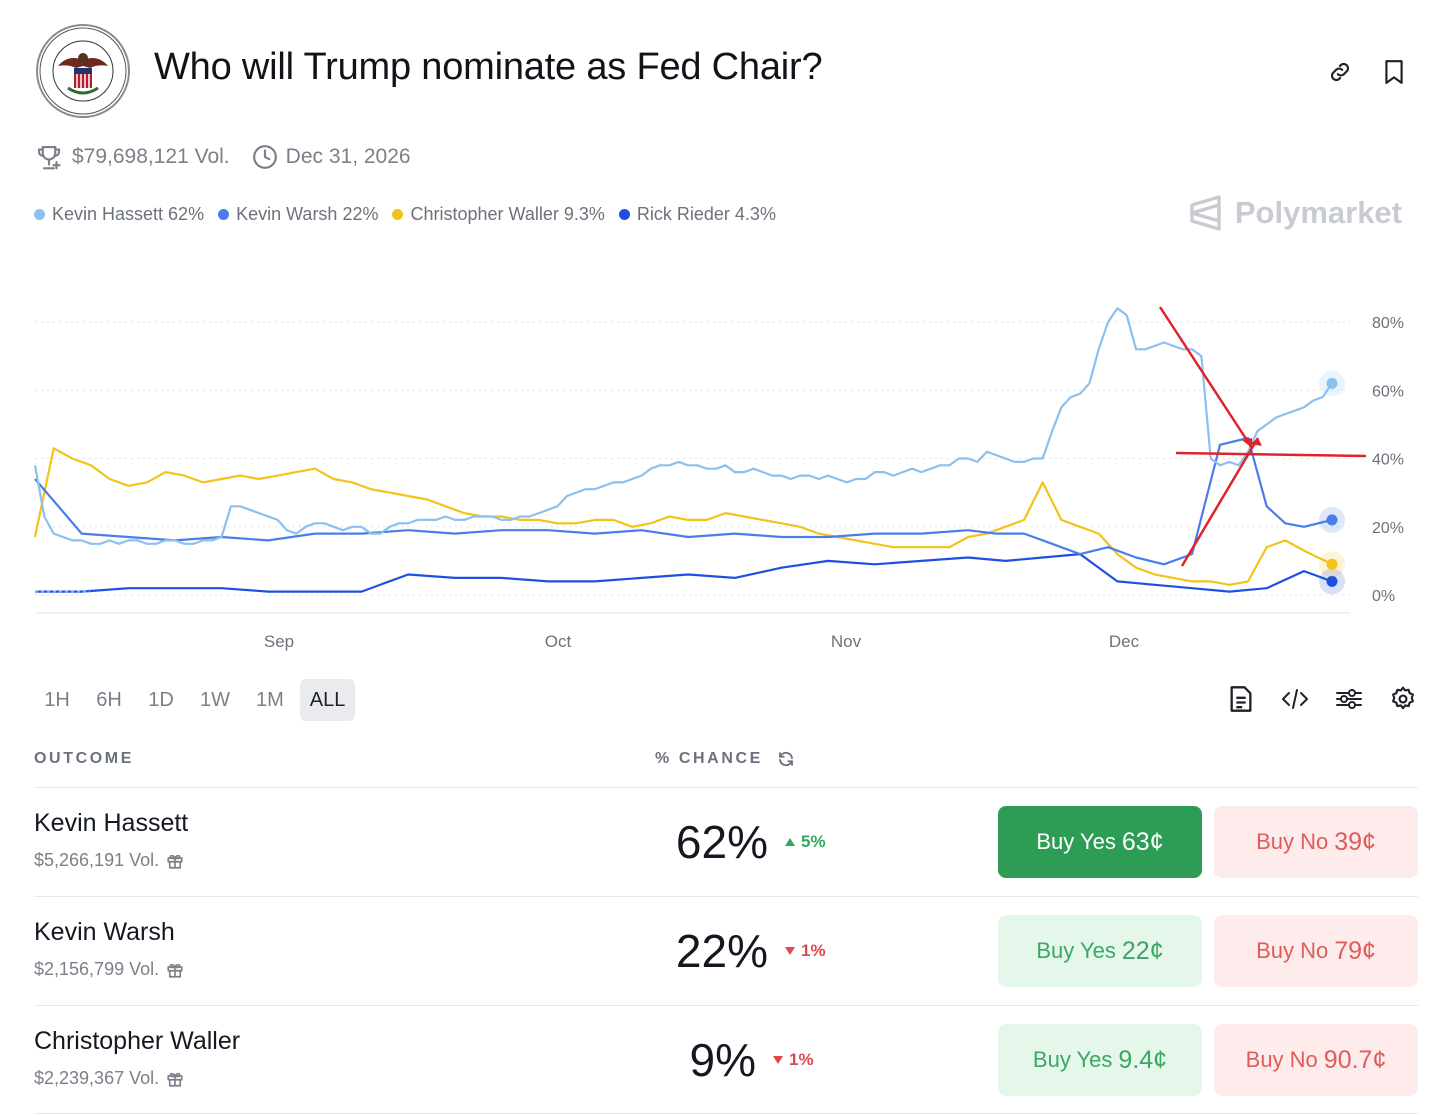 The width and height of the screenshot is (1444, 1115). Describe the element at coordinates (1403, 699) in the screenshot. I see `settings-gear-icon` at that location.